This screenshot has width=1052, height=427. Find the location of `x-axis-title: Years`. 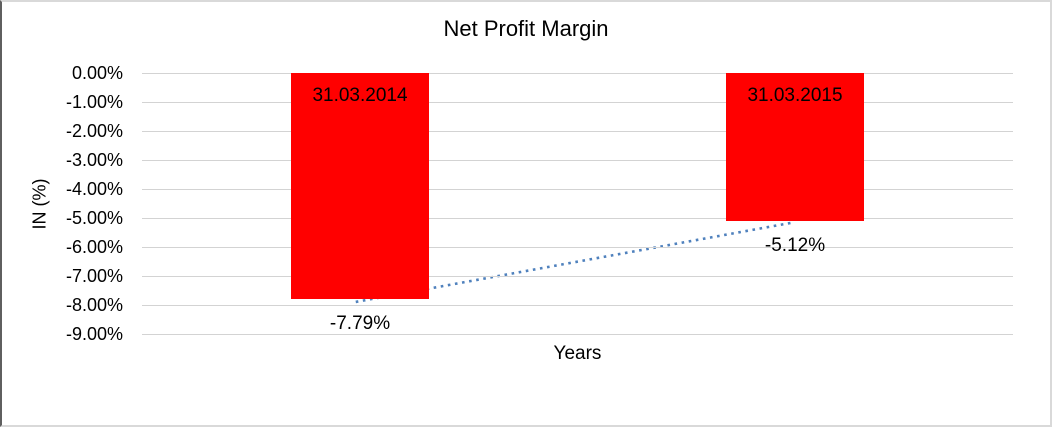

x-axis-title: Years is located at coordinates (577, 353).